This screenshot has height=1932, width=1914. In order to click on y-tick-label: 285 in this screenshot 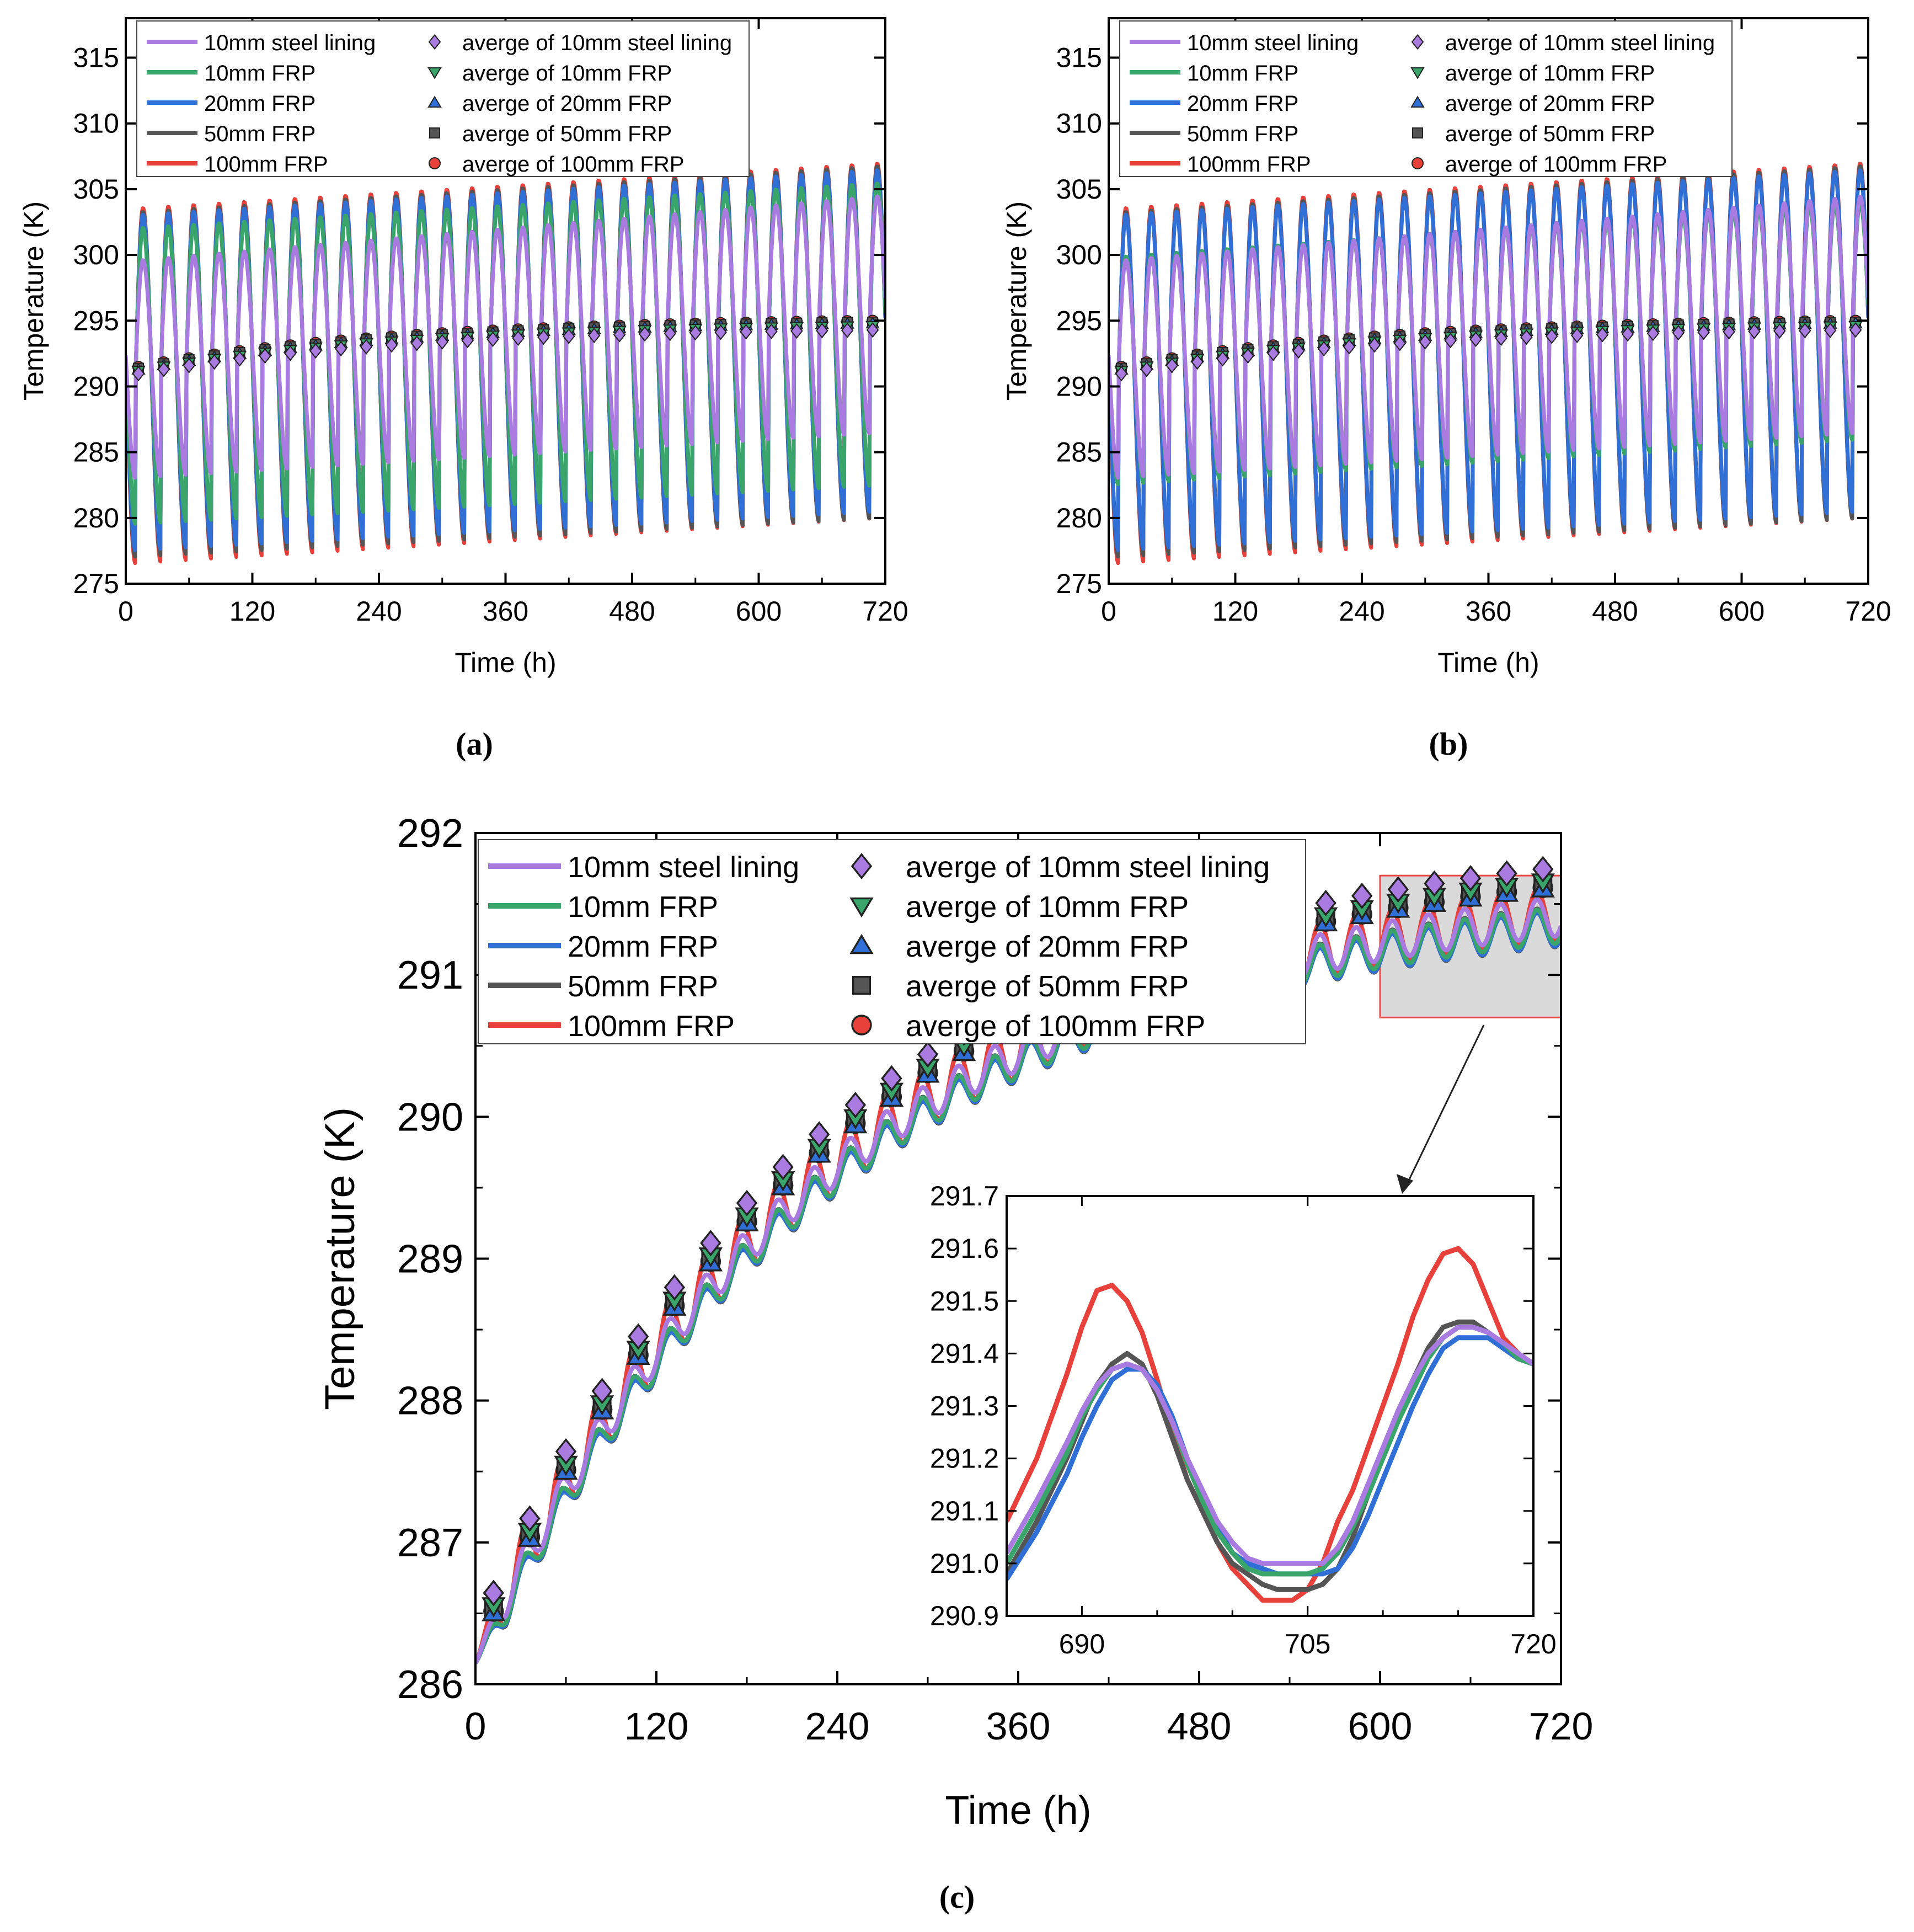, I will do `click(96, 452)`.